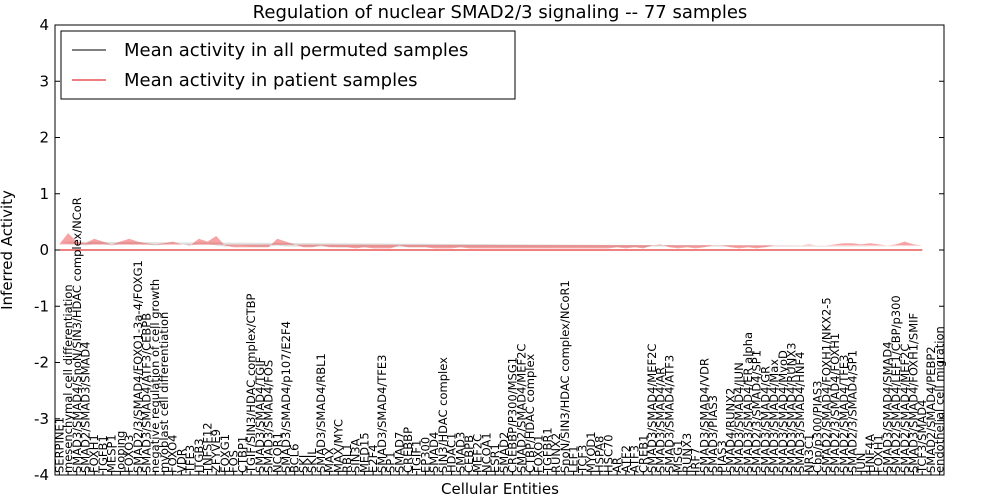 This screenshot has width=1000, height=500. I want to click on x-tick-label: HDAC1, so click(452, 453).